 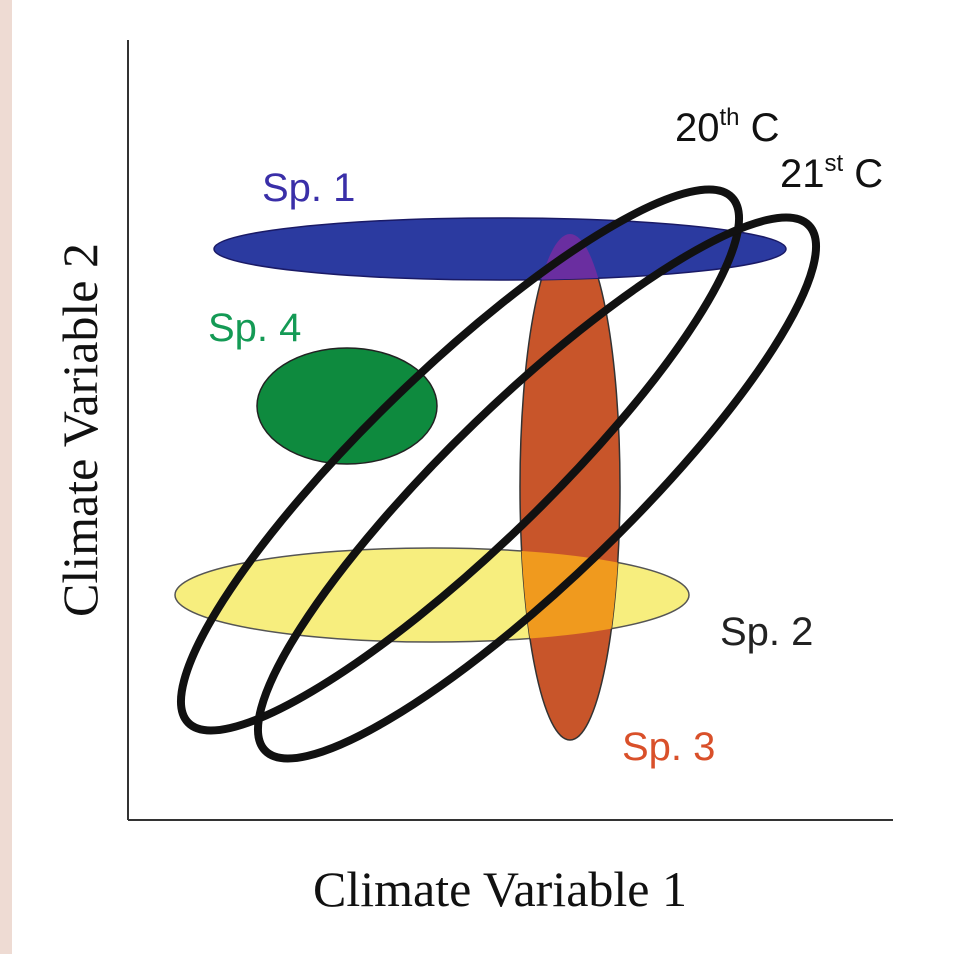 What do you see at coordinates (834, 163) in the screenshot?
I see `label-21st-sup: st` at bounding box center [834, 163].